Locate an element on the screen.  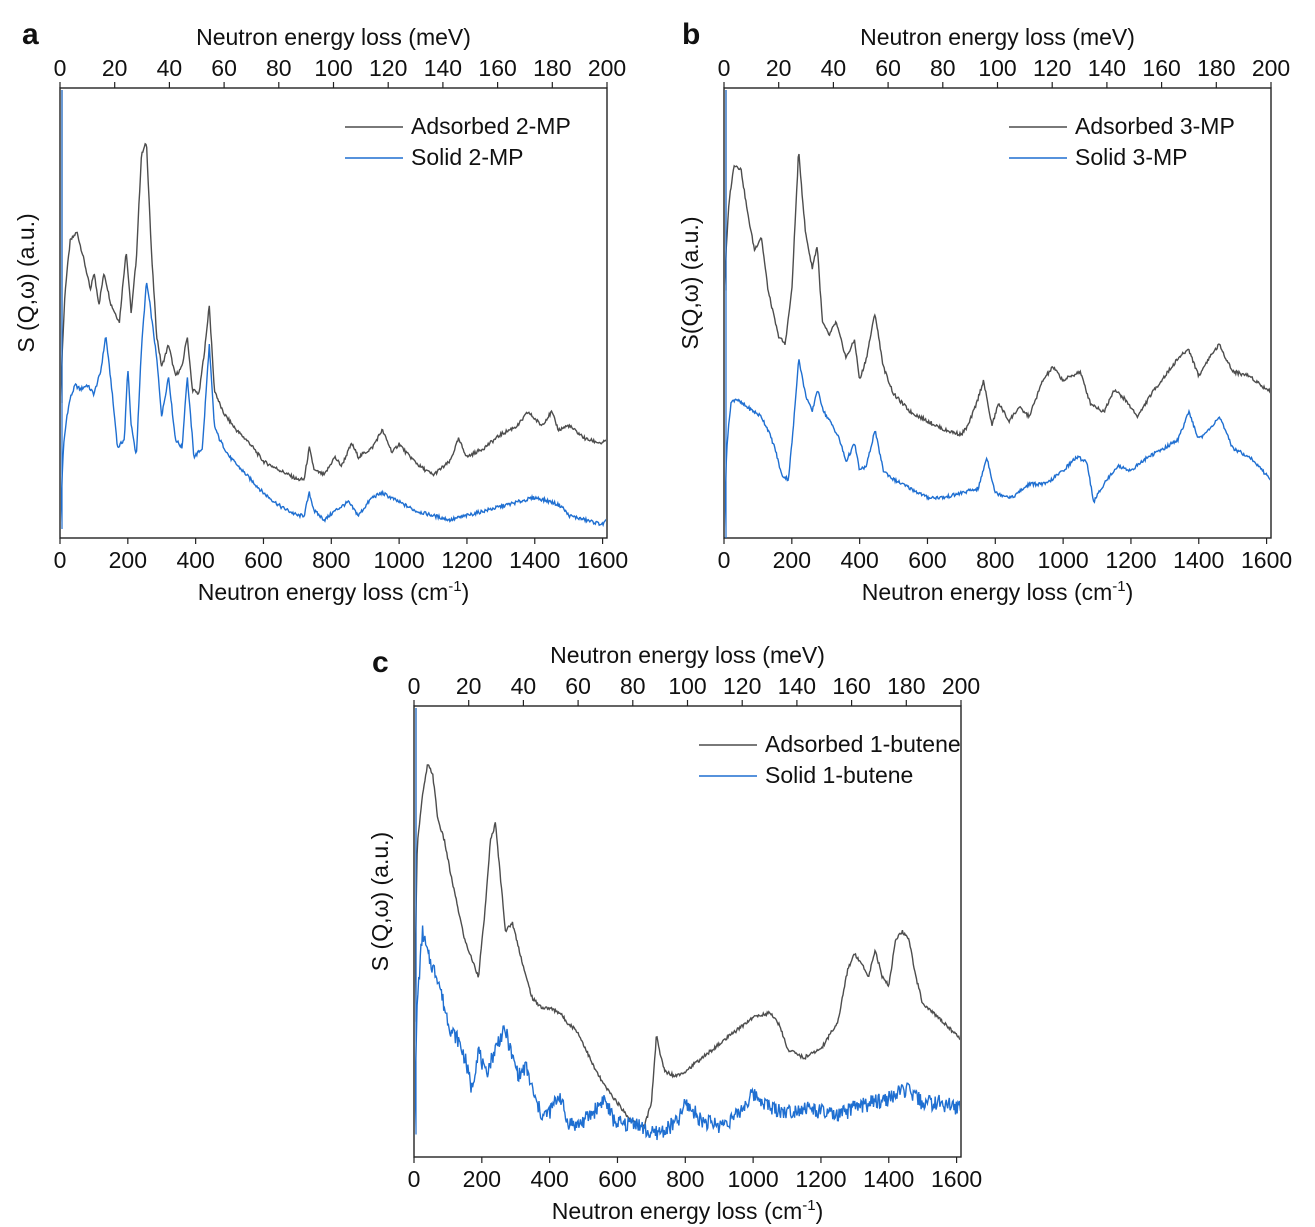
series-line-adsorbed-1-butene is located at coordinates (687, 947).